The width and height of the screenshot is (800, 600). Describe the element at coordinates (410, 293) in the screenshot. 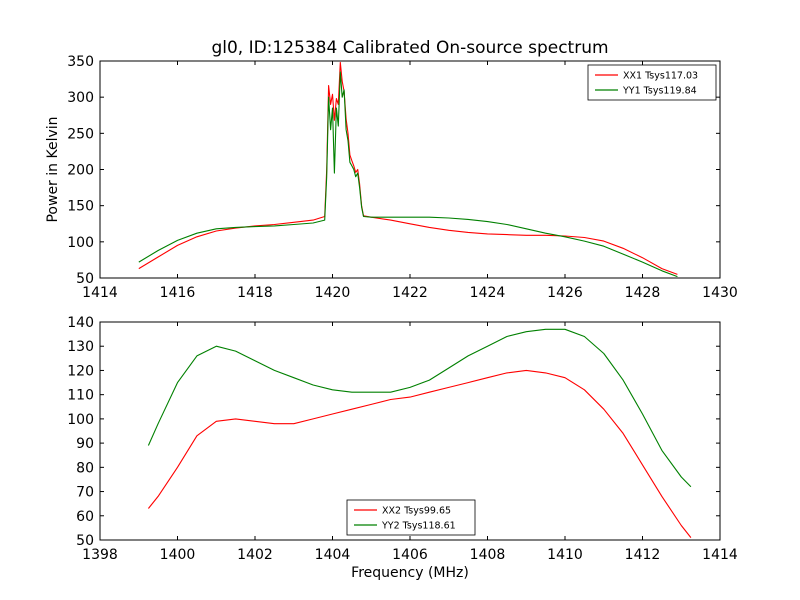

I see `x-tick-label: 1422` at that location.